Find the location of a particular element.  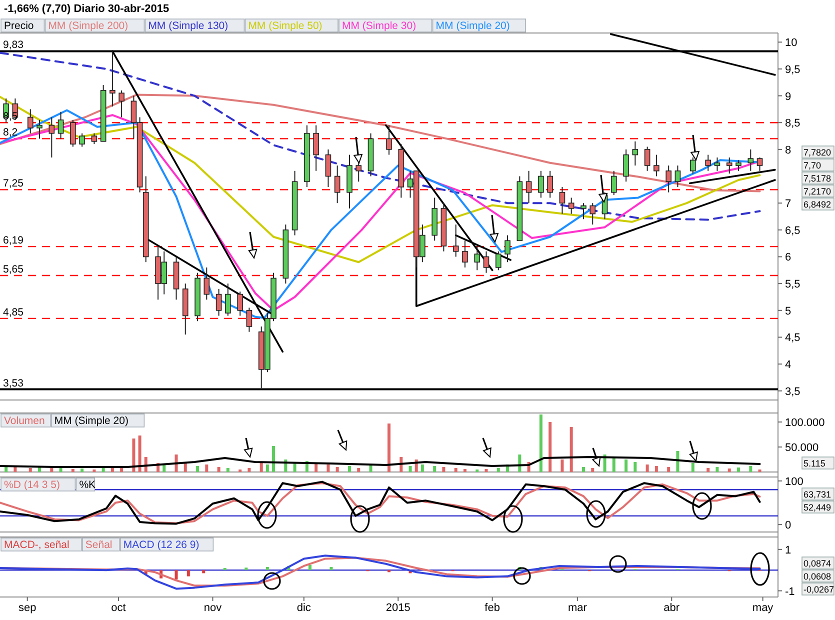

x-tick-label: mar is located at coordinates (578, 608).